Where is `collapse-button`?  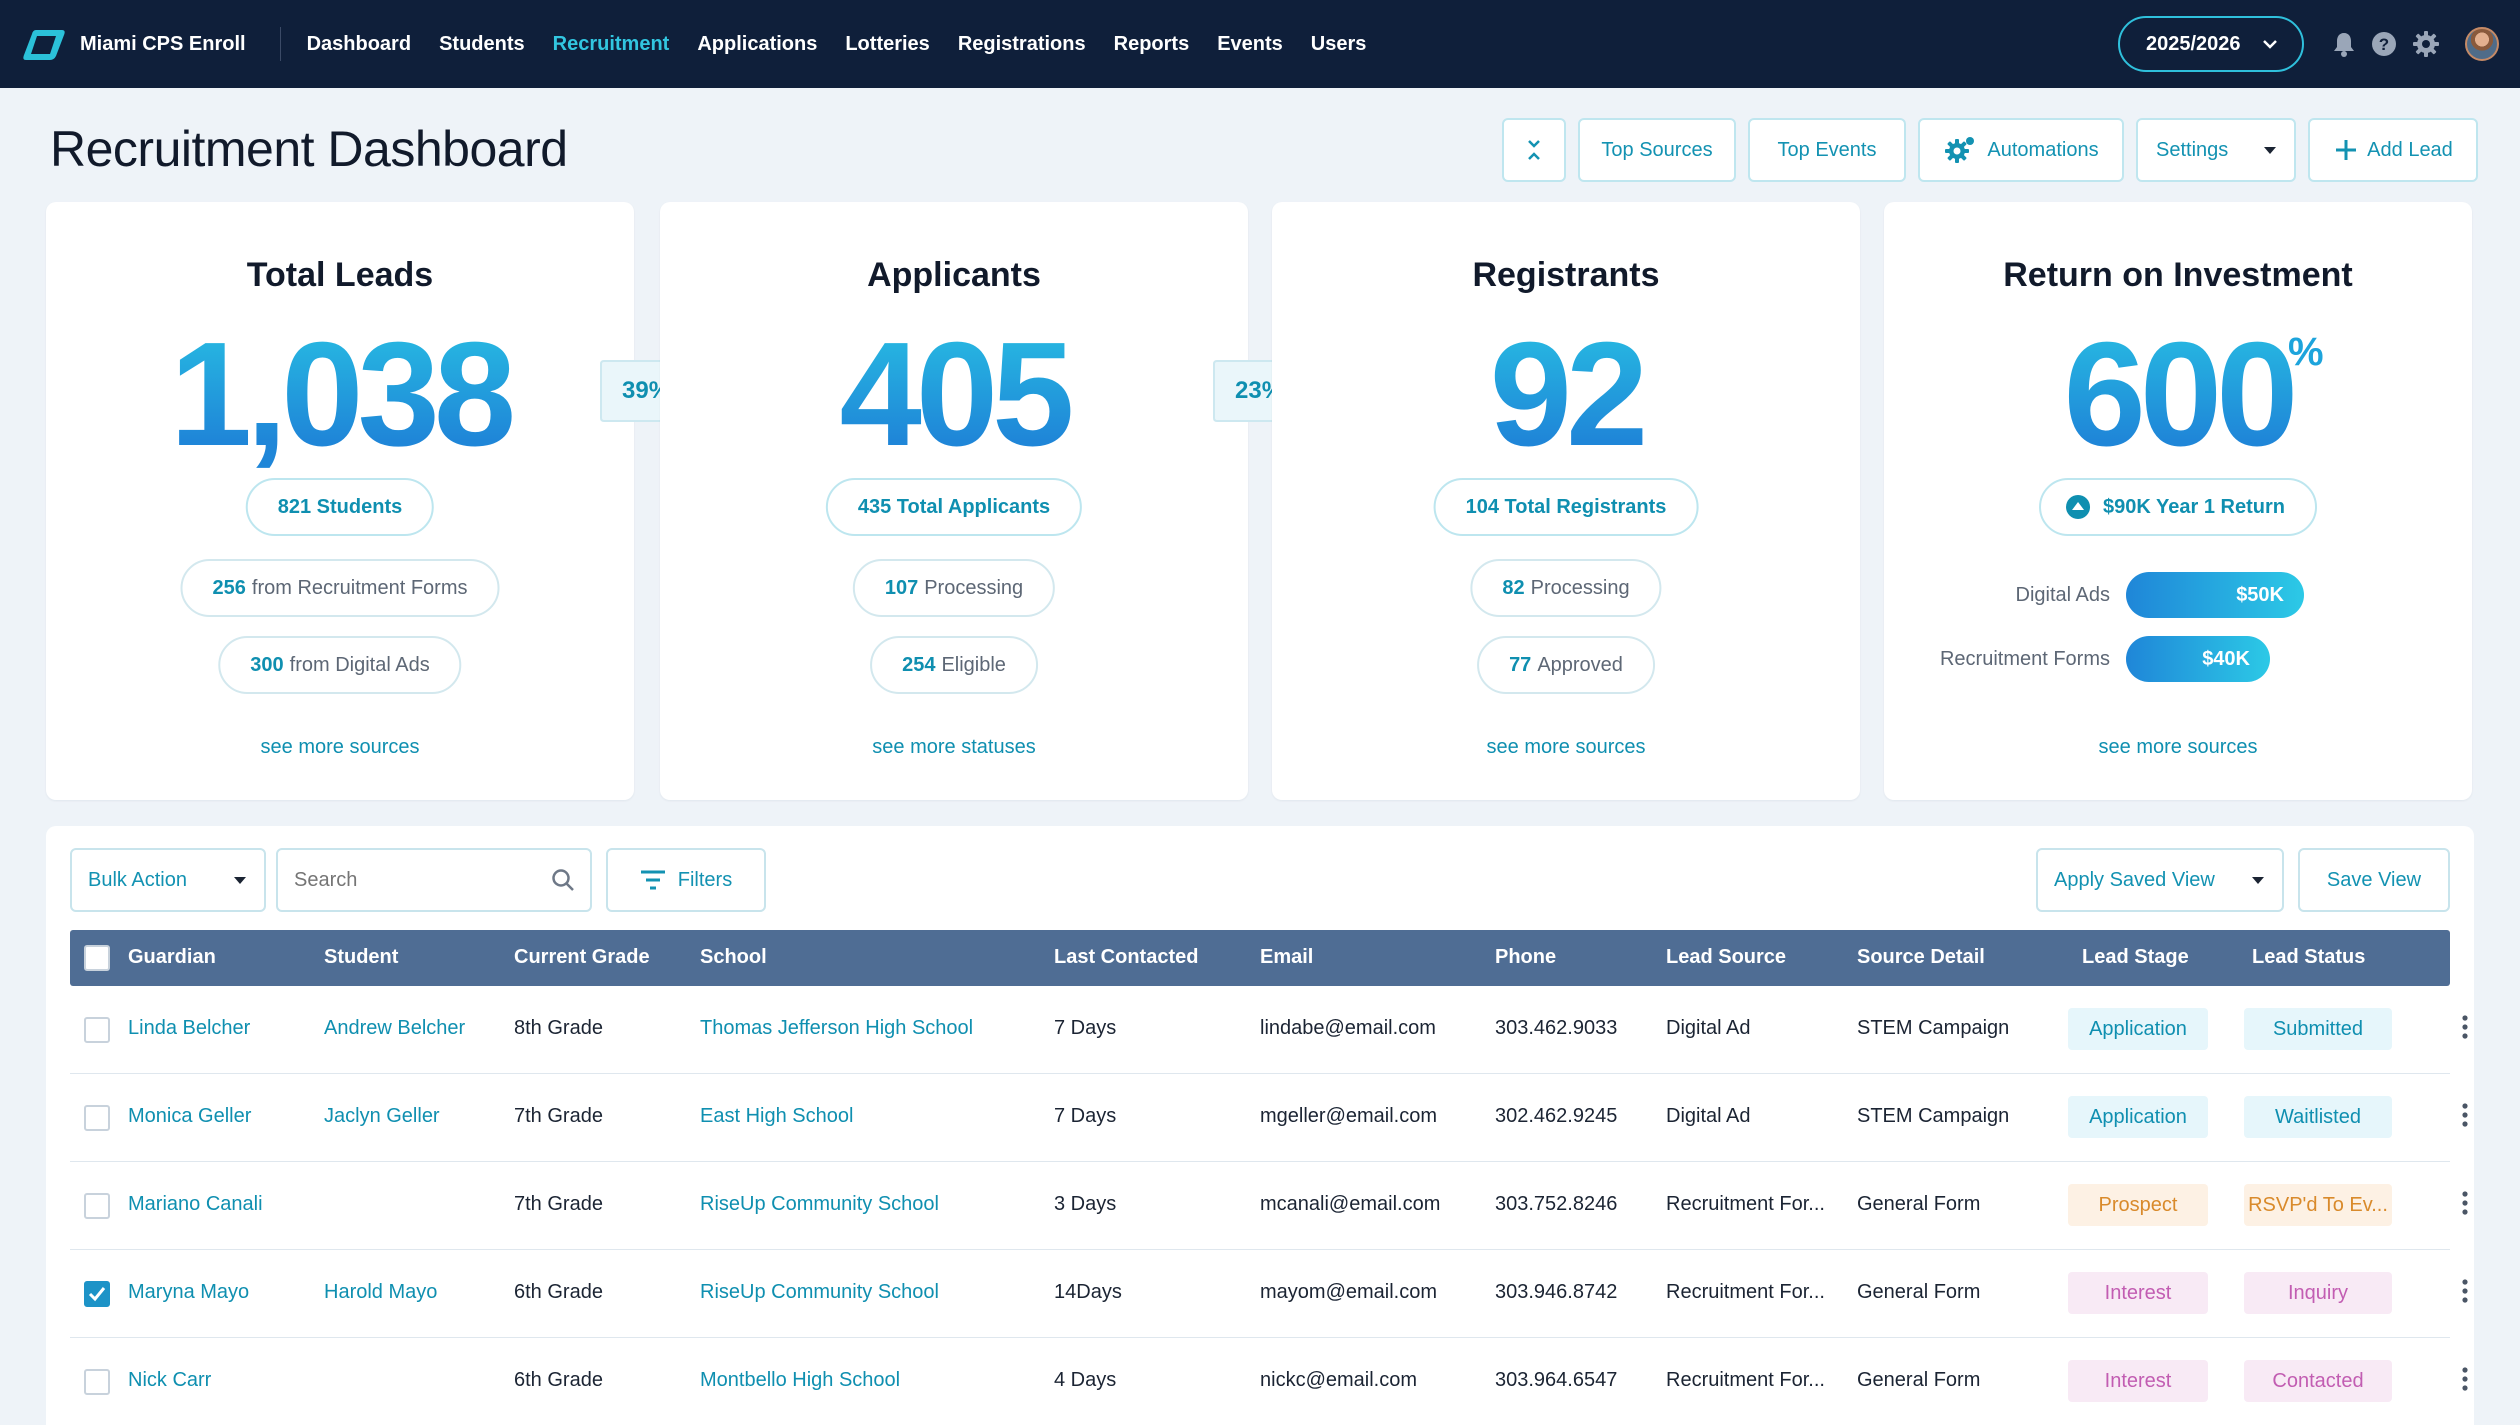
collapse-button is located at coordinates (1534, 150).